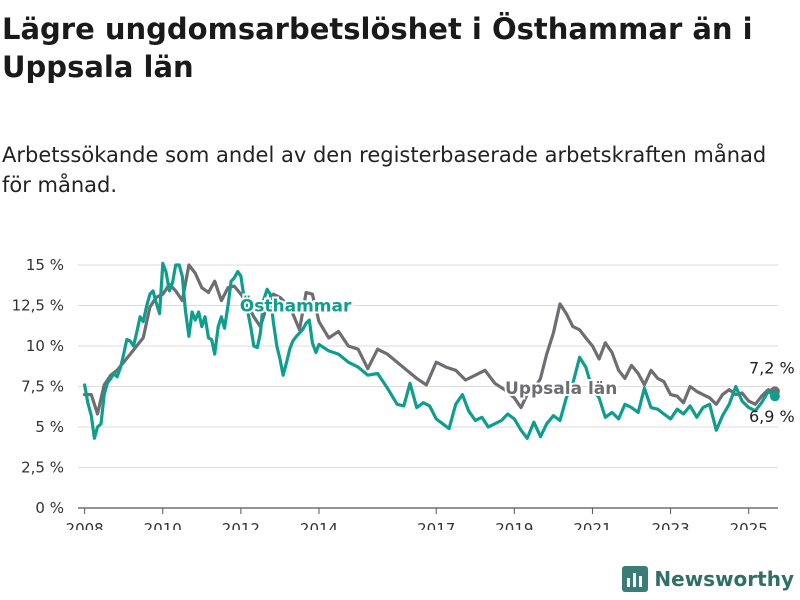 The image size is (800, 600). What do you see at coordinates (514, 525) in the screenshot?
I see `x-tick-label: 2019` at bounding box center [514, 525].